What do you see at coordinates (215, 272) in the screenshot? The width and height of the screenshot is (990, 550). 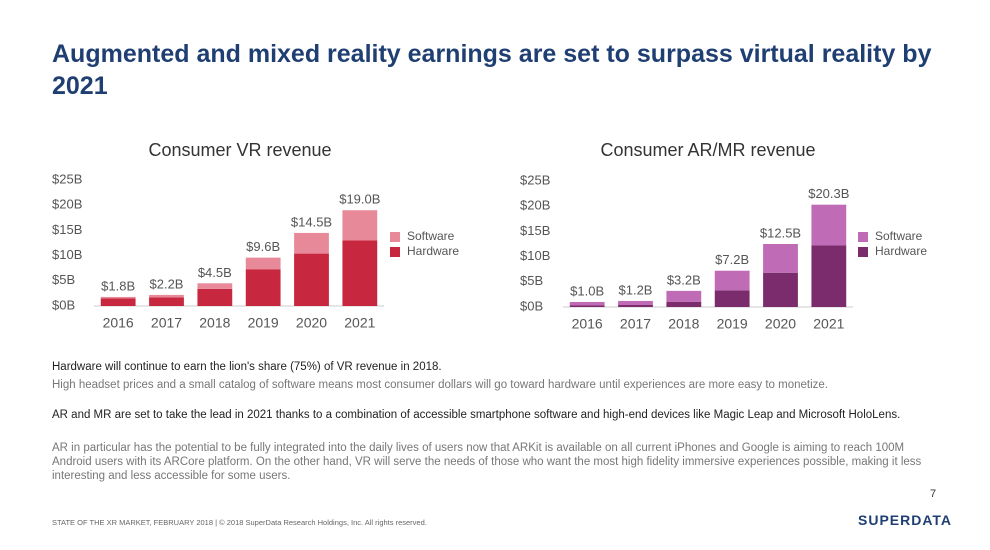 I see `total-label: $4.5B` at bounding box center [215, 272].